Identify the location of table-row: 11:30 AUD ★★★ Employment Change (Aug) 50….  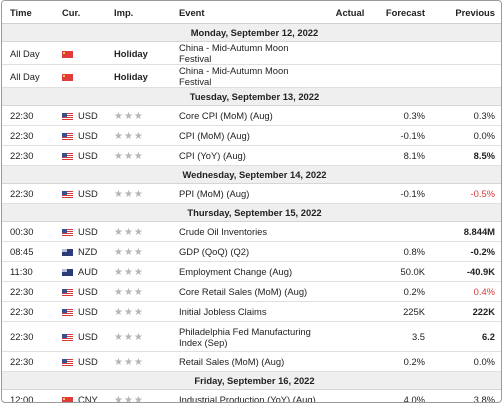
(251, 271).